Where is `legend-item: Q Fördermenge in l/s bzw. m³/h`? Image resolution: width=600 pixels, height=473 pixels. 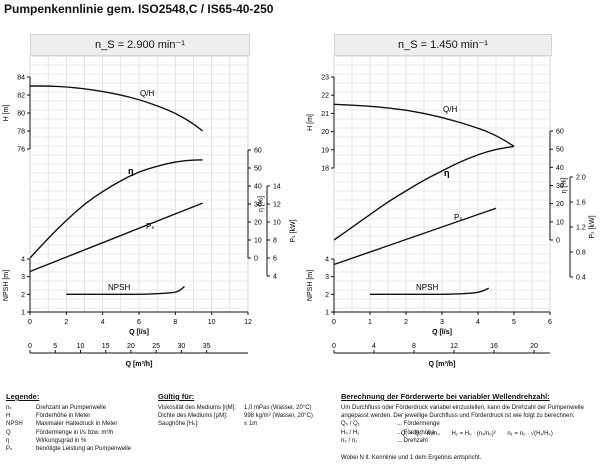
legend-item: Q Fördermenge in l/s bzw. m³/h is located at coordinates (60, 432).